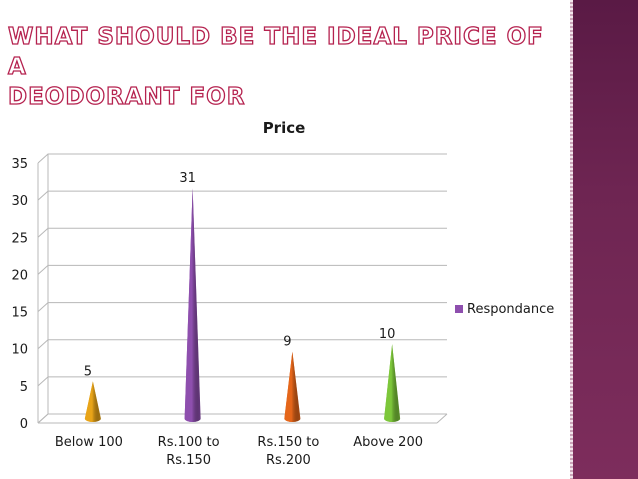  What do you see at coordinates (442, 418) in the screenshot?
I see `floor-right-edge` at bounding box center [442, 418].